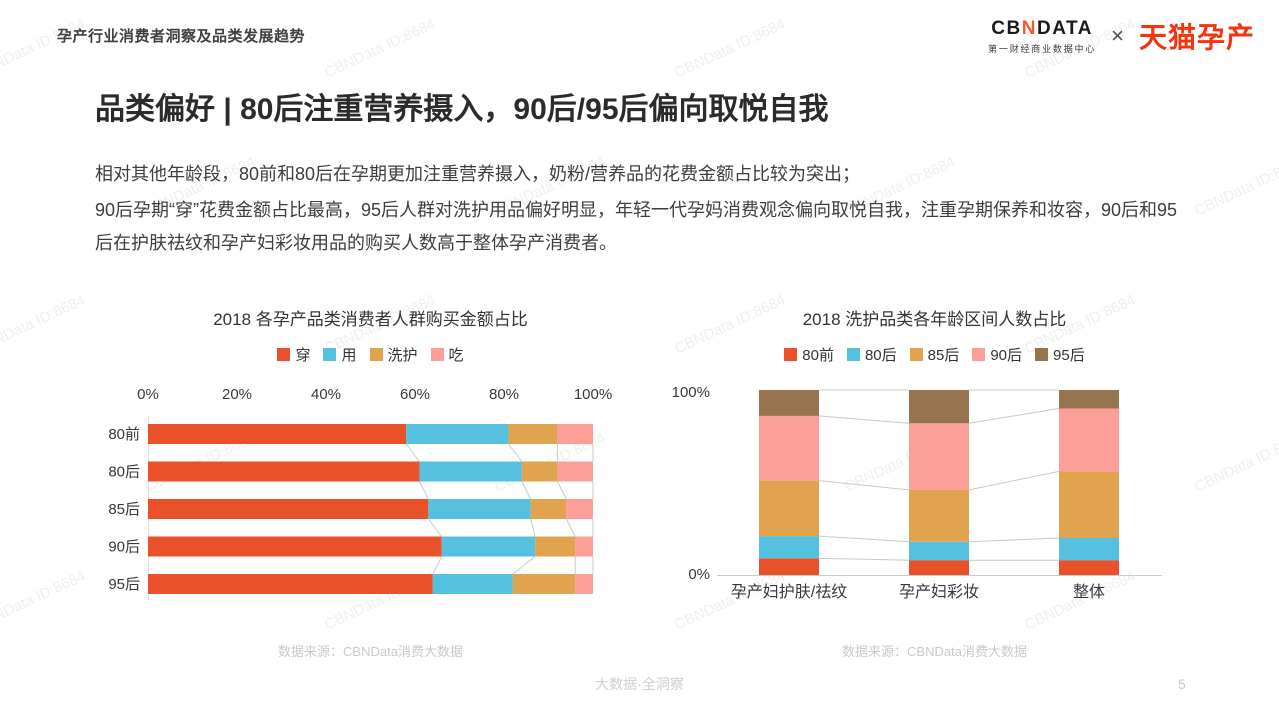 The image size is (1279, 719). I want to click on right-chart-plot: 100% 0% 孕产妇护肤/祛纹 孕产妇彩妆 整体, so click(917, 492).